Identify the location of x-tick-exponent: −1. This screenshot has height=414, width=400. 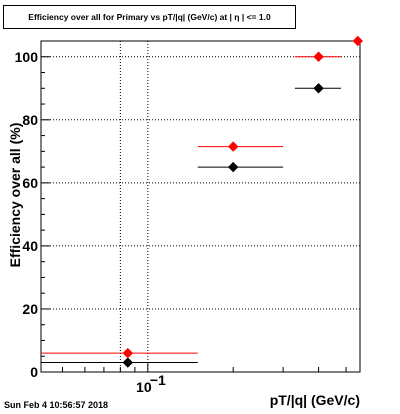
(158, 380).